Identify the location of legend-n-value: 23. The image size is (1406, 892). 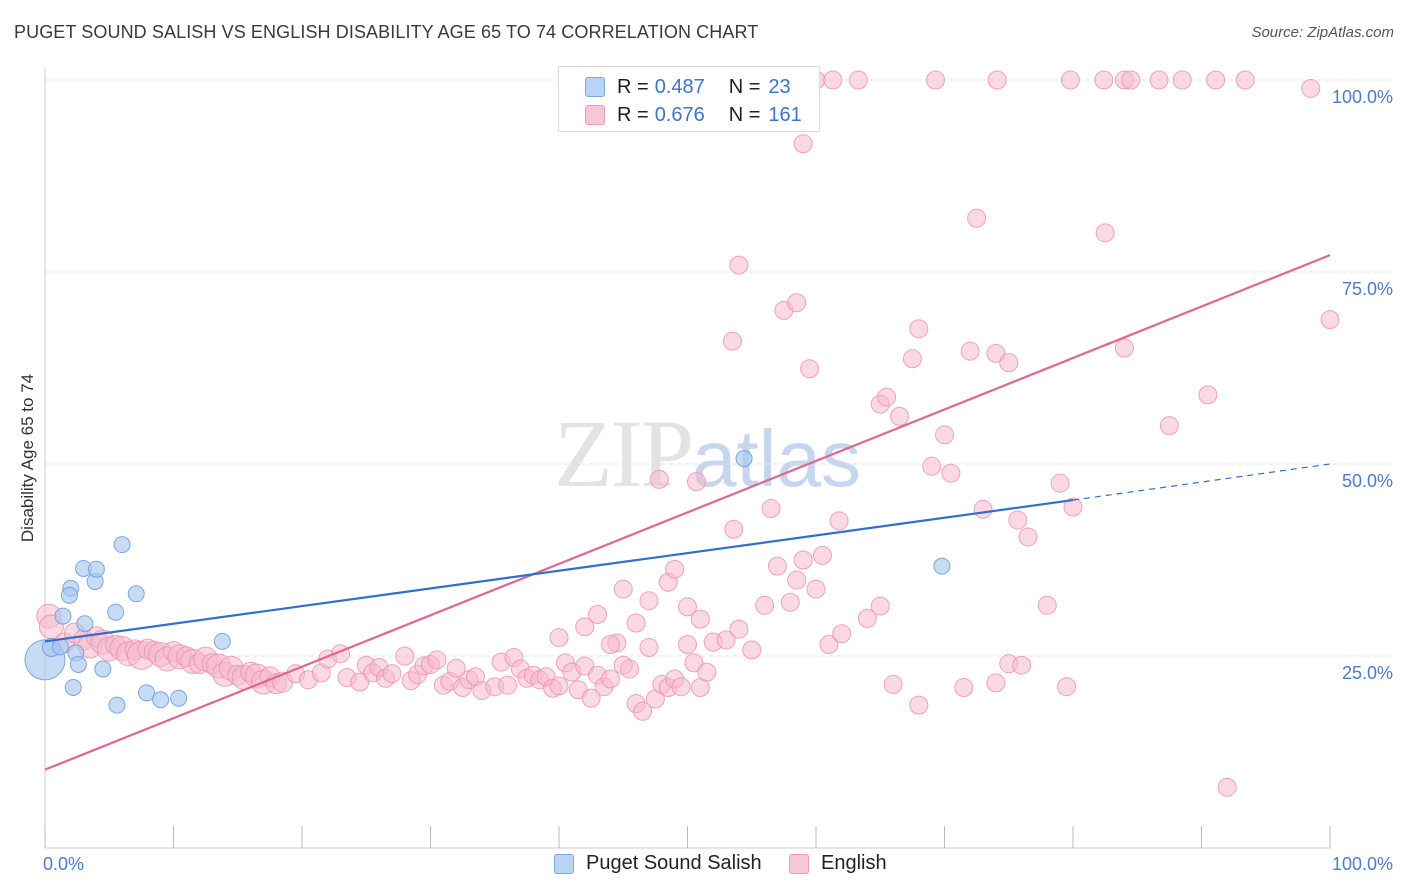
(779, 86).